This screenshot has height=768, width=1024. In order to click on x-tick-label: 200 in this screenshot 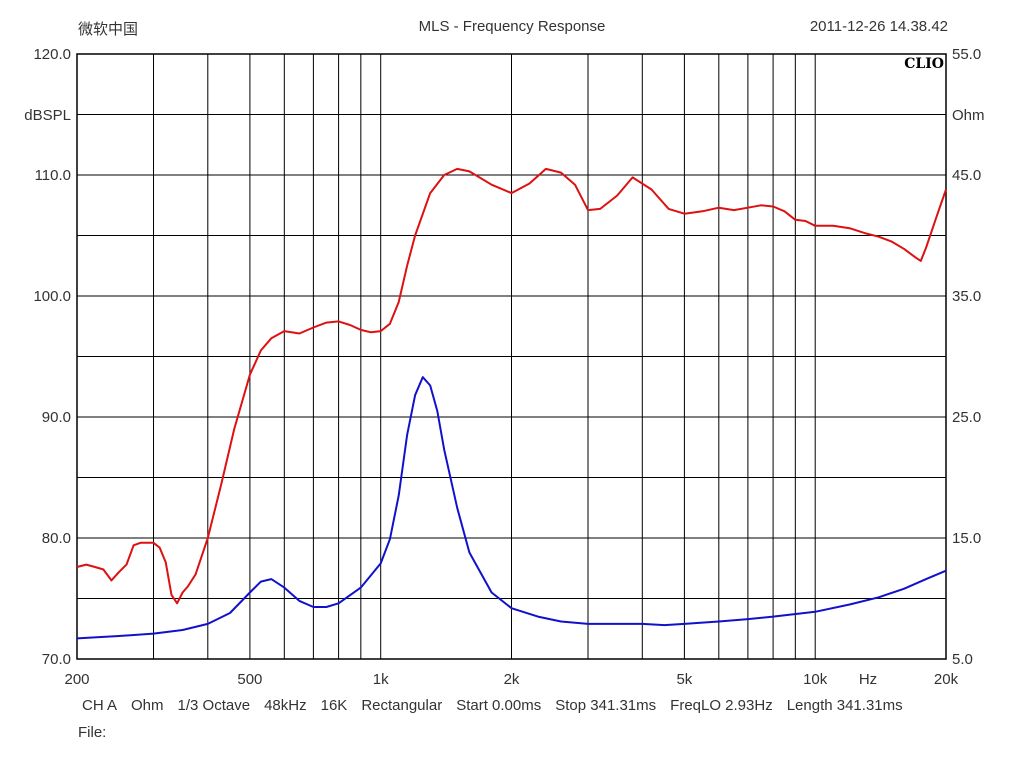, I will do `click(76, 679)`.